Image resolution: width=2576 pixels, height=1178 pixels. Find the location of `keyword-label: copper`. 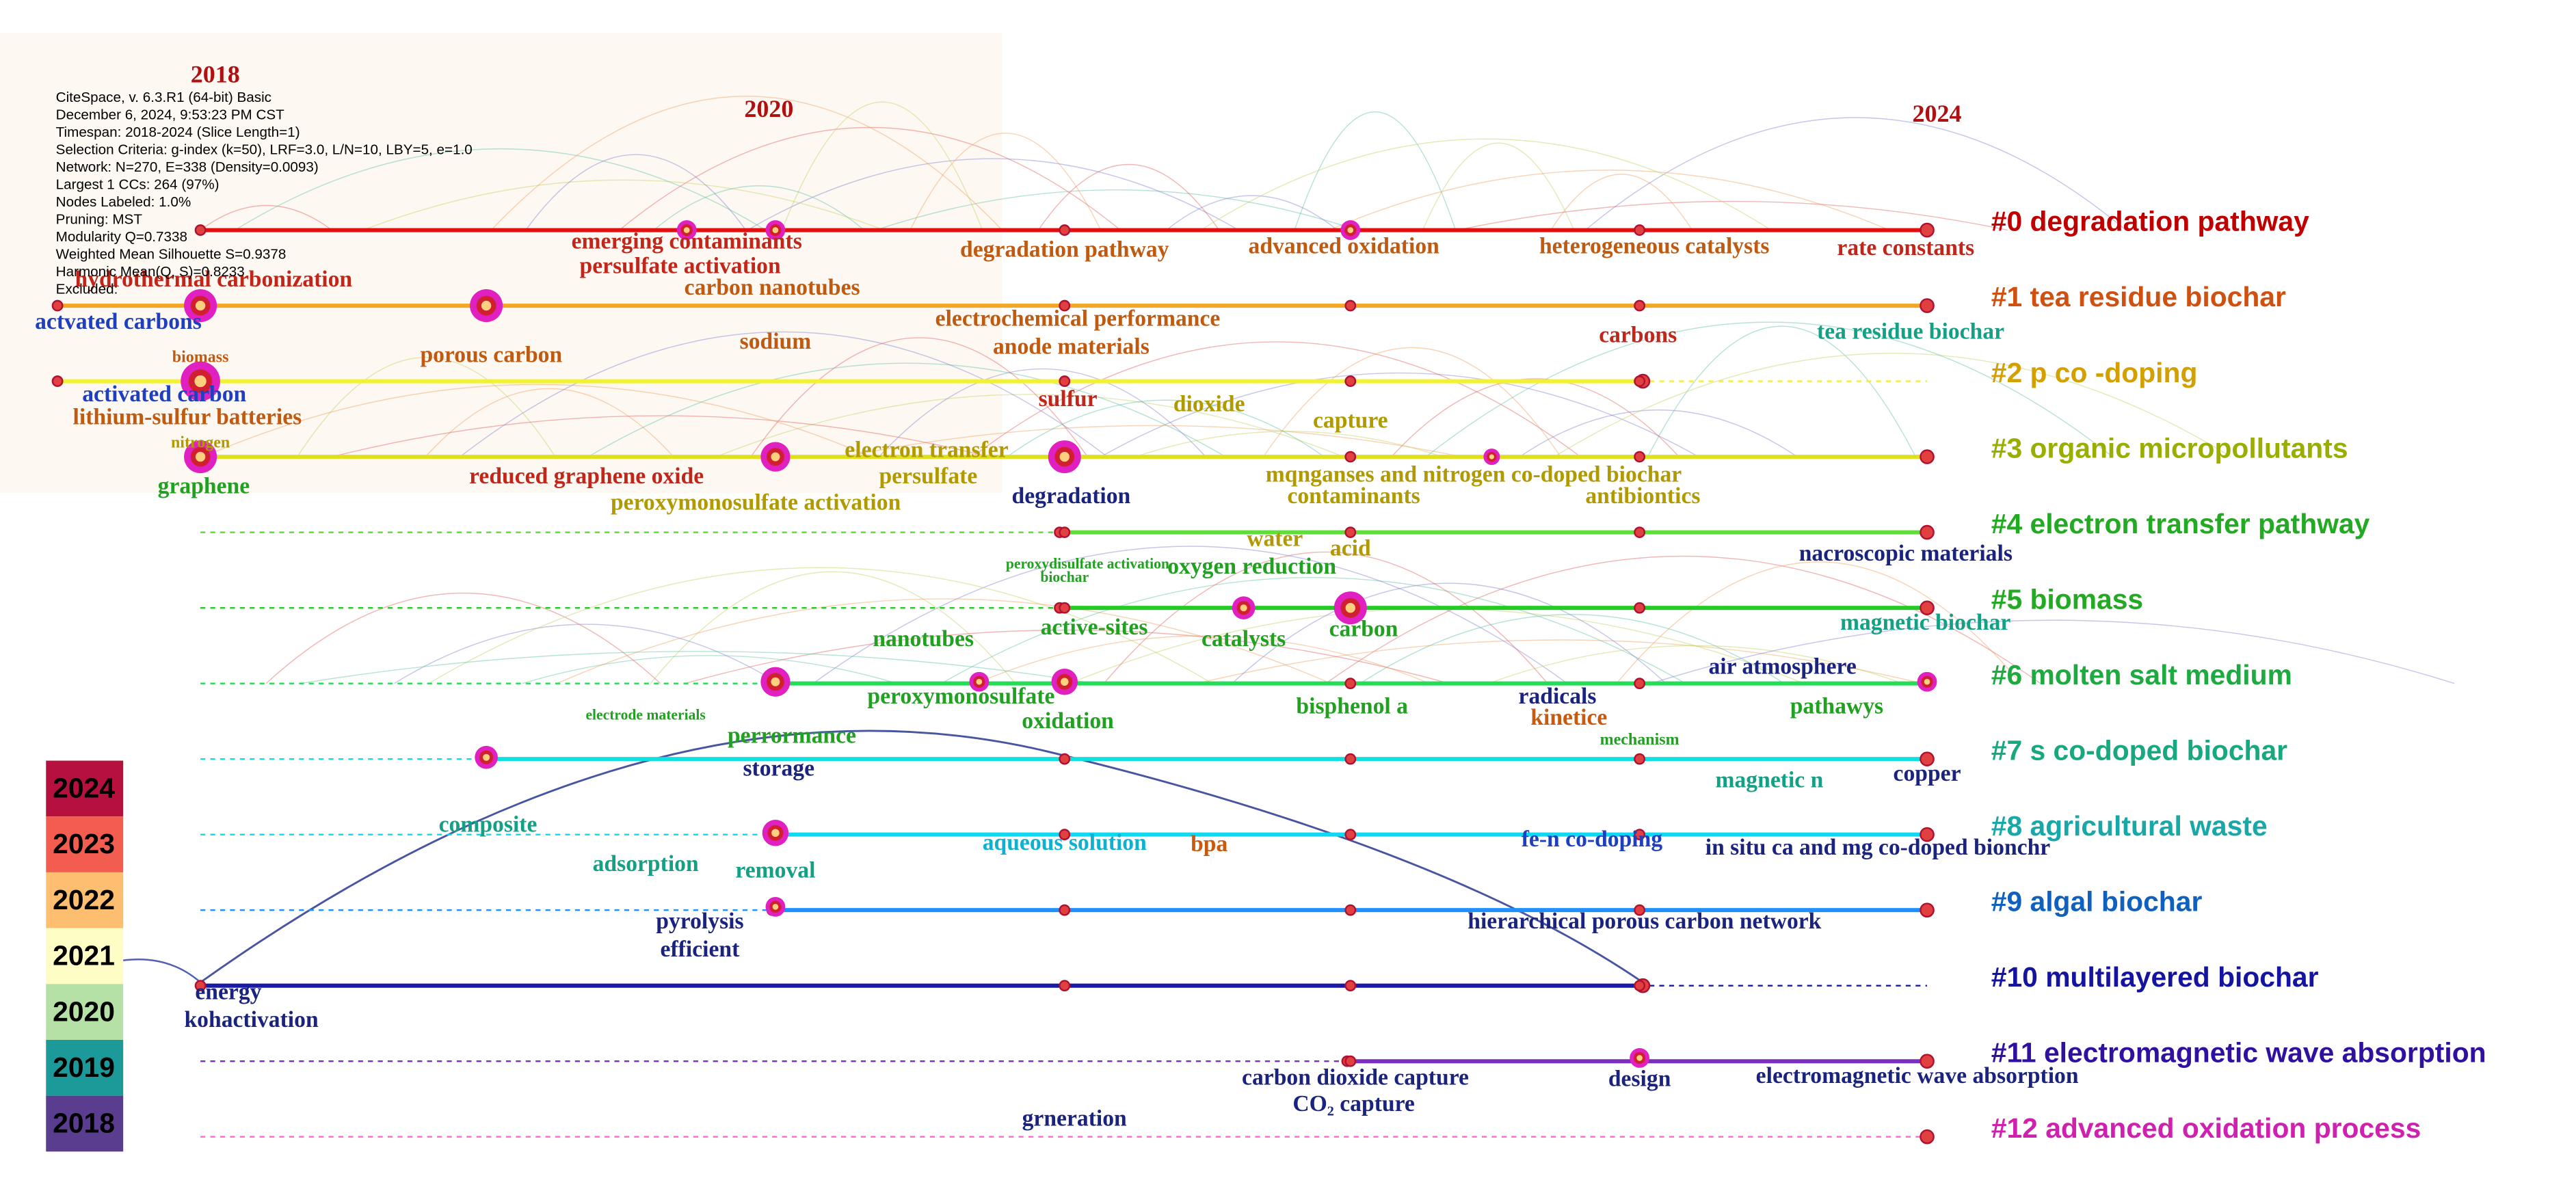

keyword-label: copper is located at coordinates (1927, 773).